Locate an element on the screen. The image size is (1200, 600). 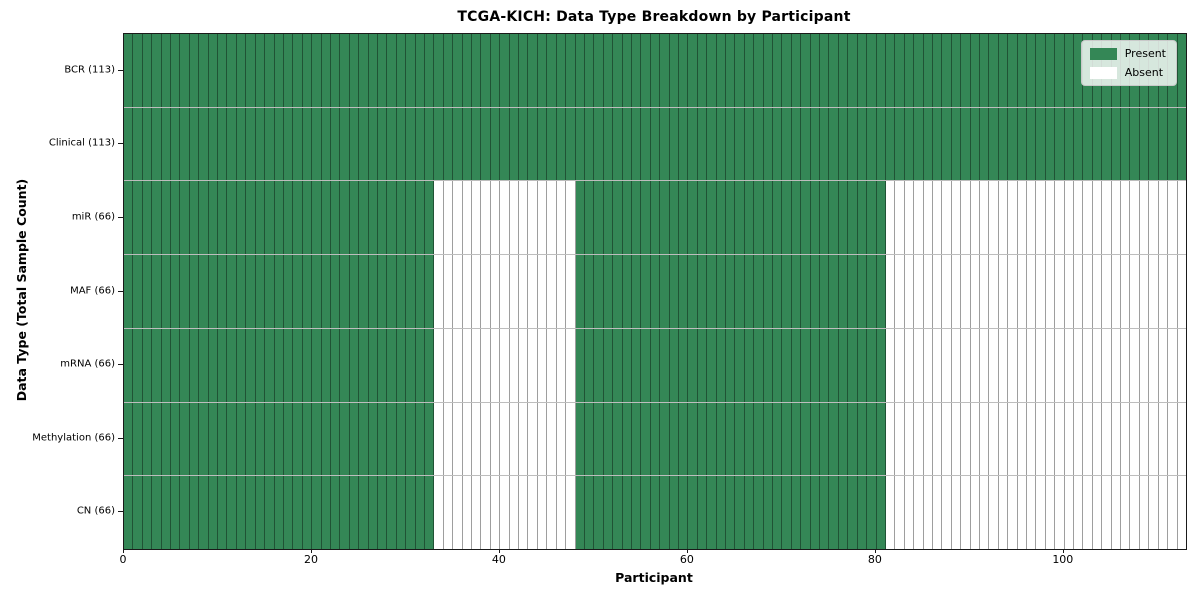
x-tick-label-20: 20 is located at coordinates (310, 559).